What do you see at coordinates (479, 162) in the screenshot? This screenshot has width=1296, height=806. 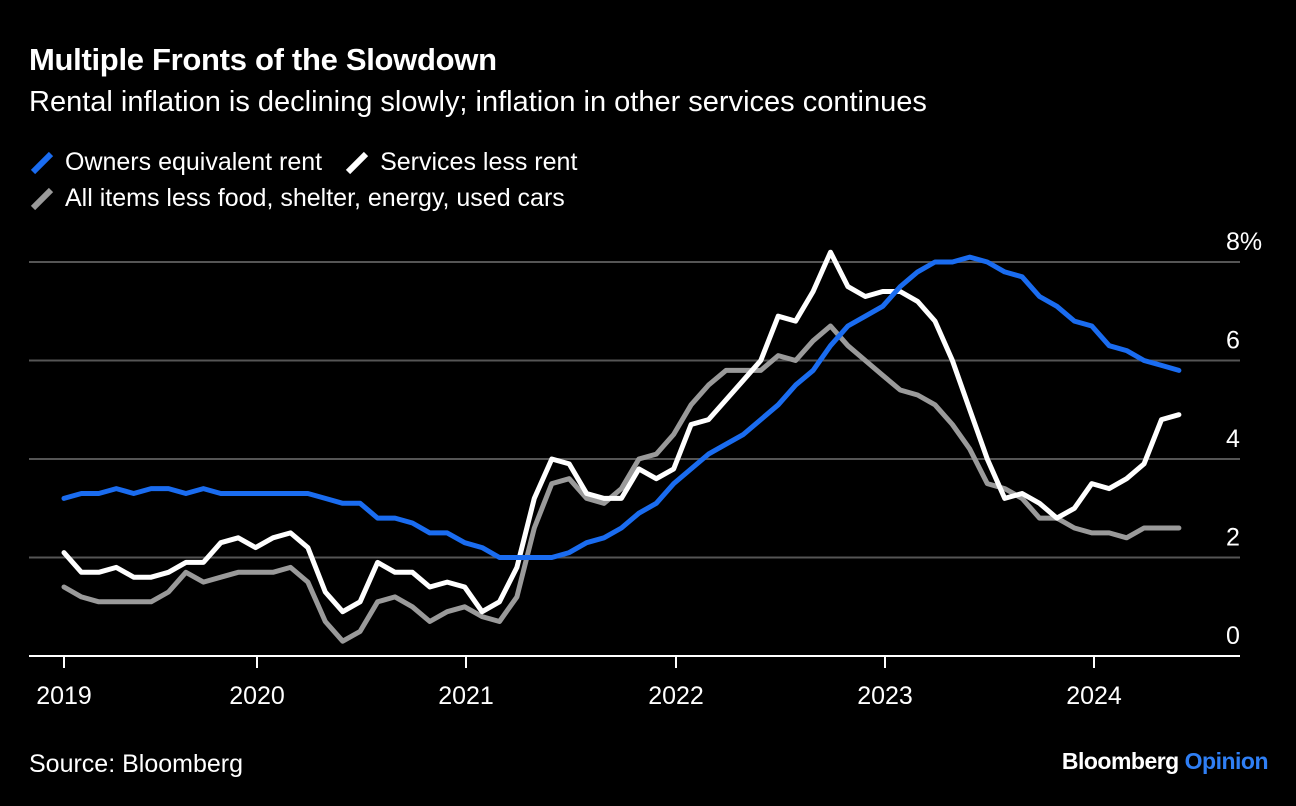 I see `legend-label-services: Services less rent` at bounding box center [479, 162].